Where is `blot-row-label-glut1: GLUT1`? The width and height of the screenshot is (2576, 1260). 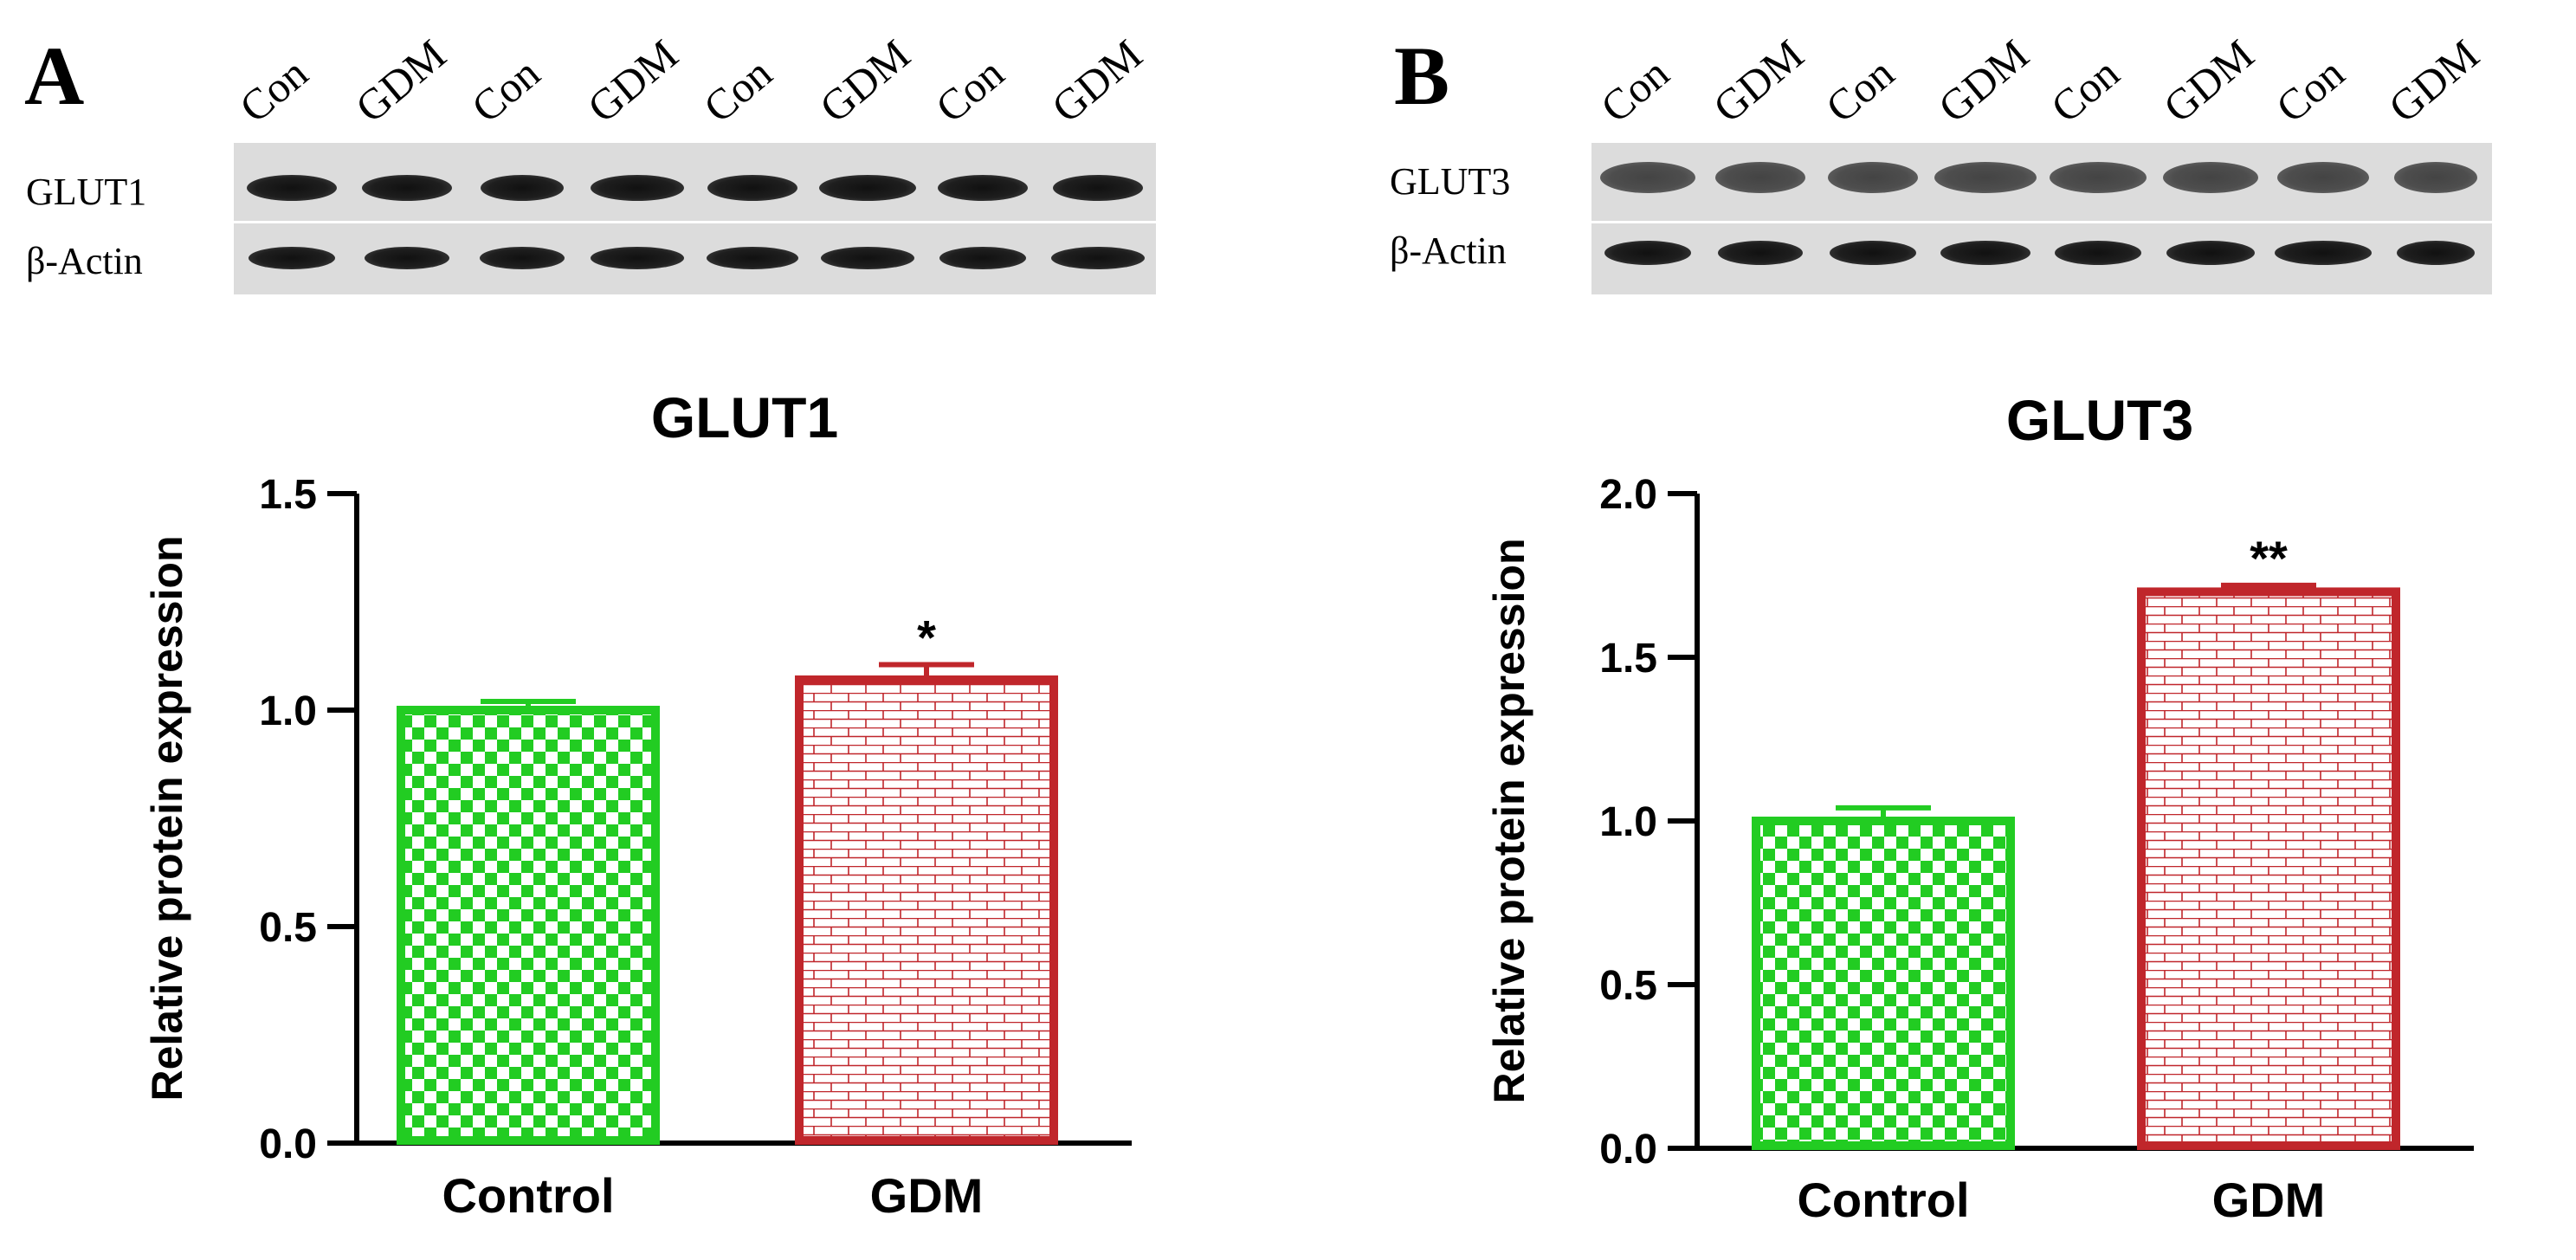
blot-row-label-glut1: GLUT1 is located at coordinates (86, 192).